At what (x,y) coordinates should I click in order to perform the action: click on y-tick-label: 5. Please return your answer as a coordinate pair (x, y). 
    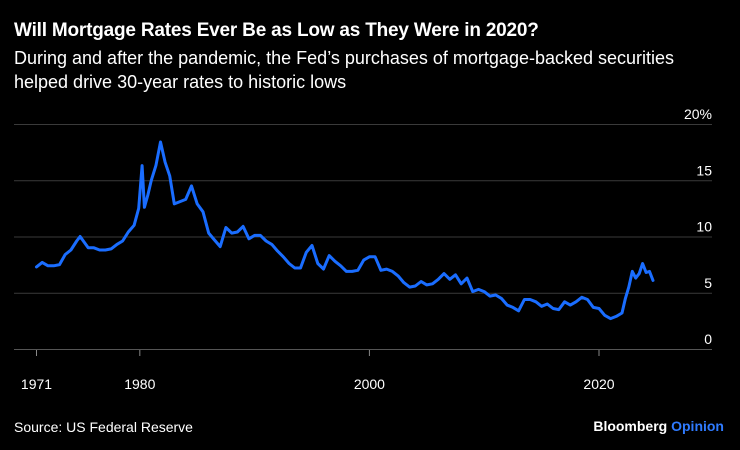
    Looking at the image, I should click on (708, 283).